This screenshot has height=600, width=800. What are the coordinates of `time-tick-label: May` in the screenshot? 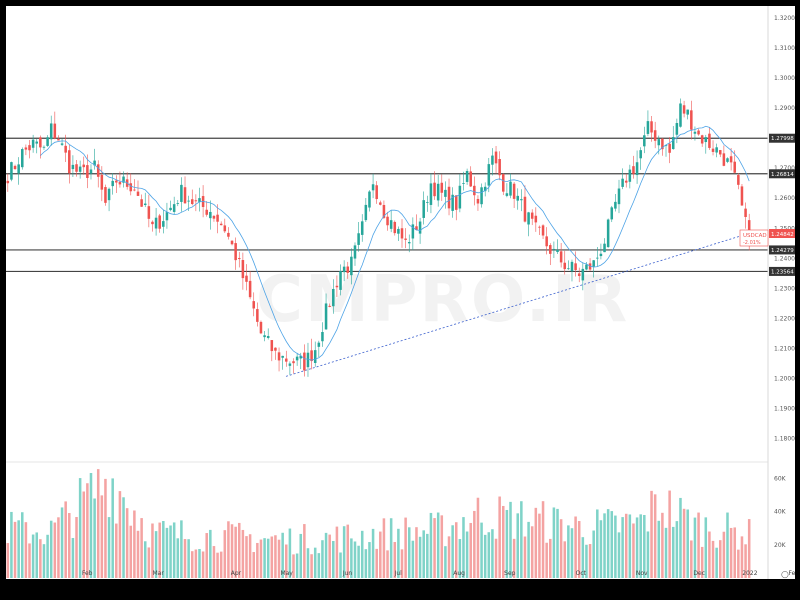 It's located at (286, 573).